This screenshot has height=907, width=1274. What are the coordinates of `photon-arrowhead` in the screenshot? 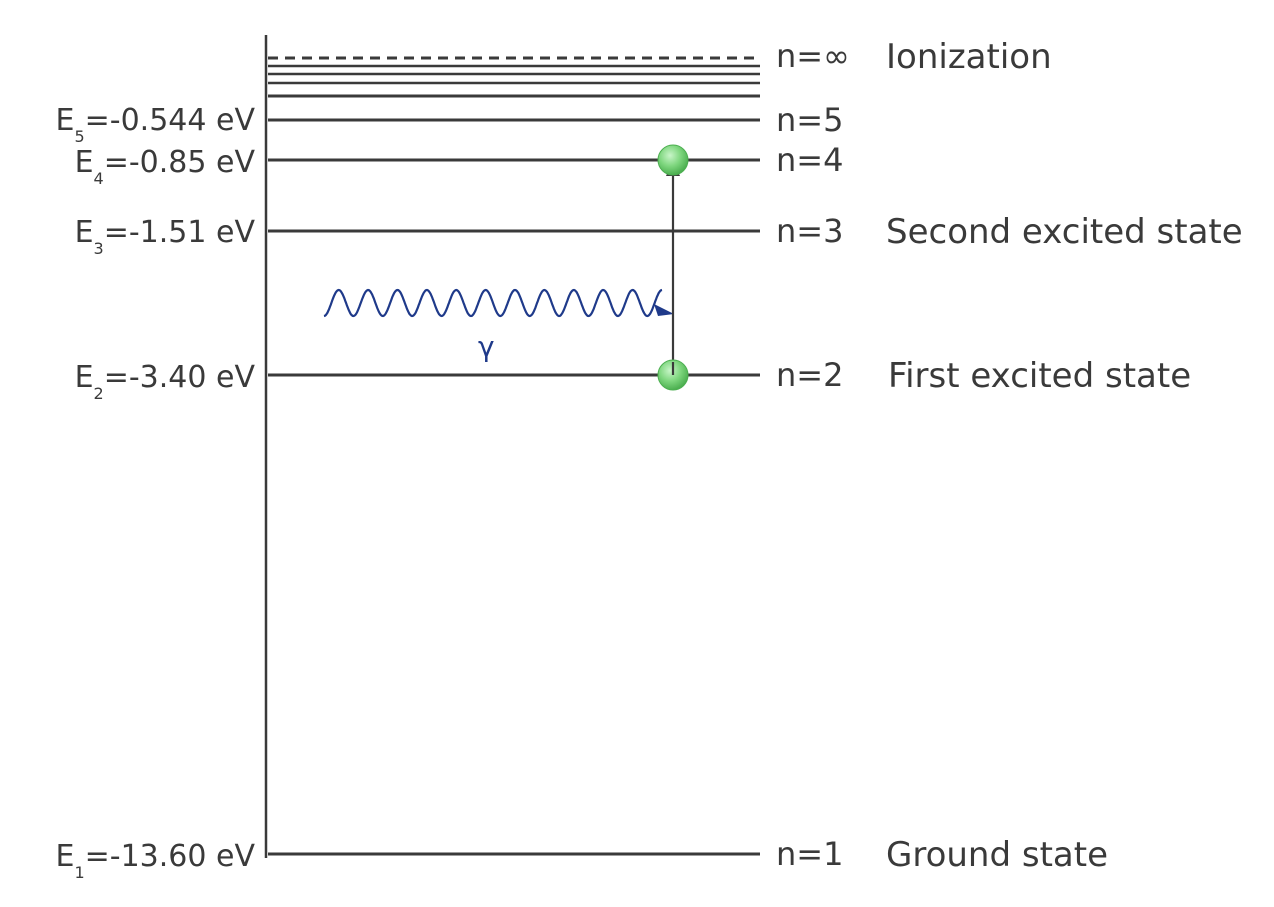 It's located at (664, 310).